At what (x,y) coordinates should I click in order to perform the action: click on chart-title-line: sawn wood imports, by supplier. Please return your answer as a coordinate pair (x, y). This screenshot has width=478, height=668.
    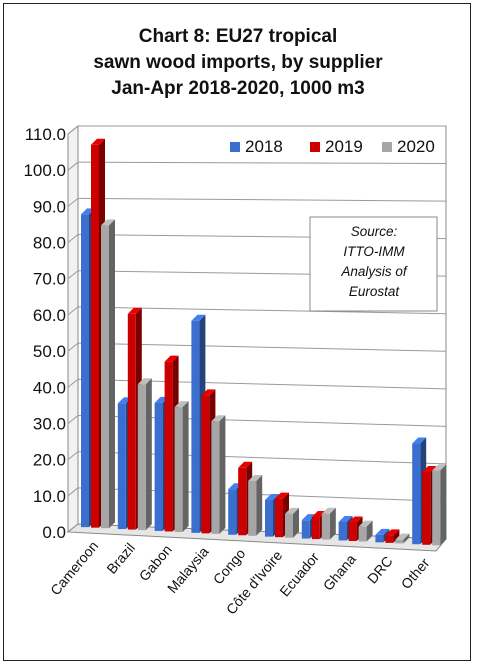
    Looking at the image, I should click on (238, 62).